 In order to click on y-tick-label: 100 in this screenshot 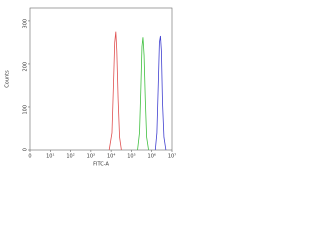, I will do `click(26, 110)`.